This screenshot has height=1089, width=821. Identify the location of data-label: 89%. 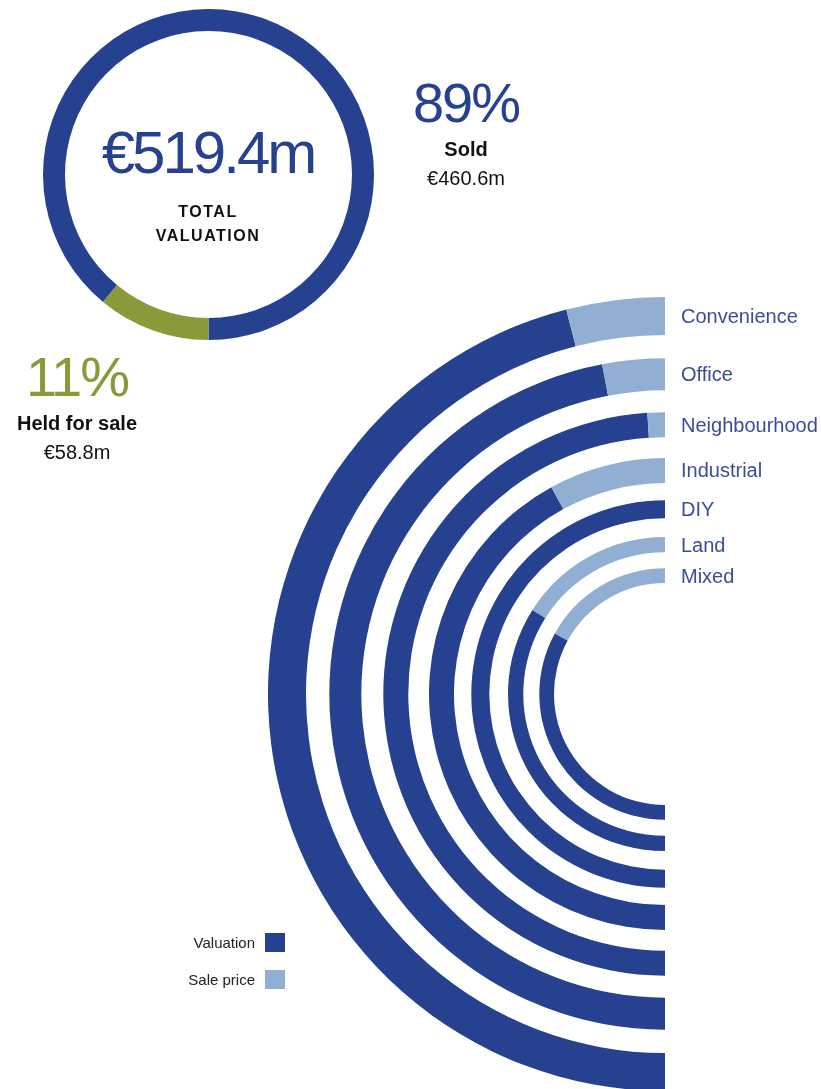
(466, 102).